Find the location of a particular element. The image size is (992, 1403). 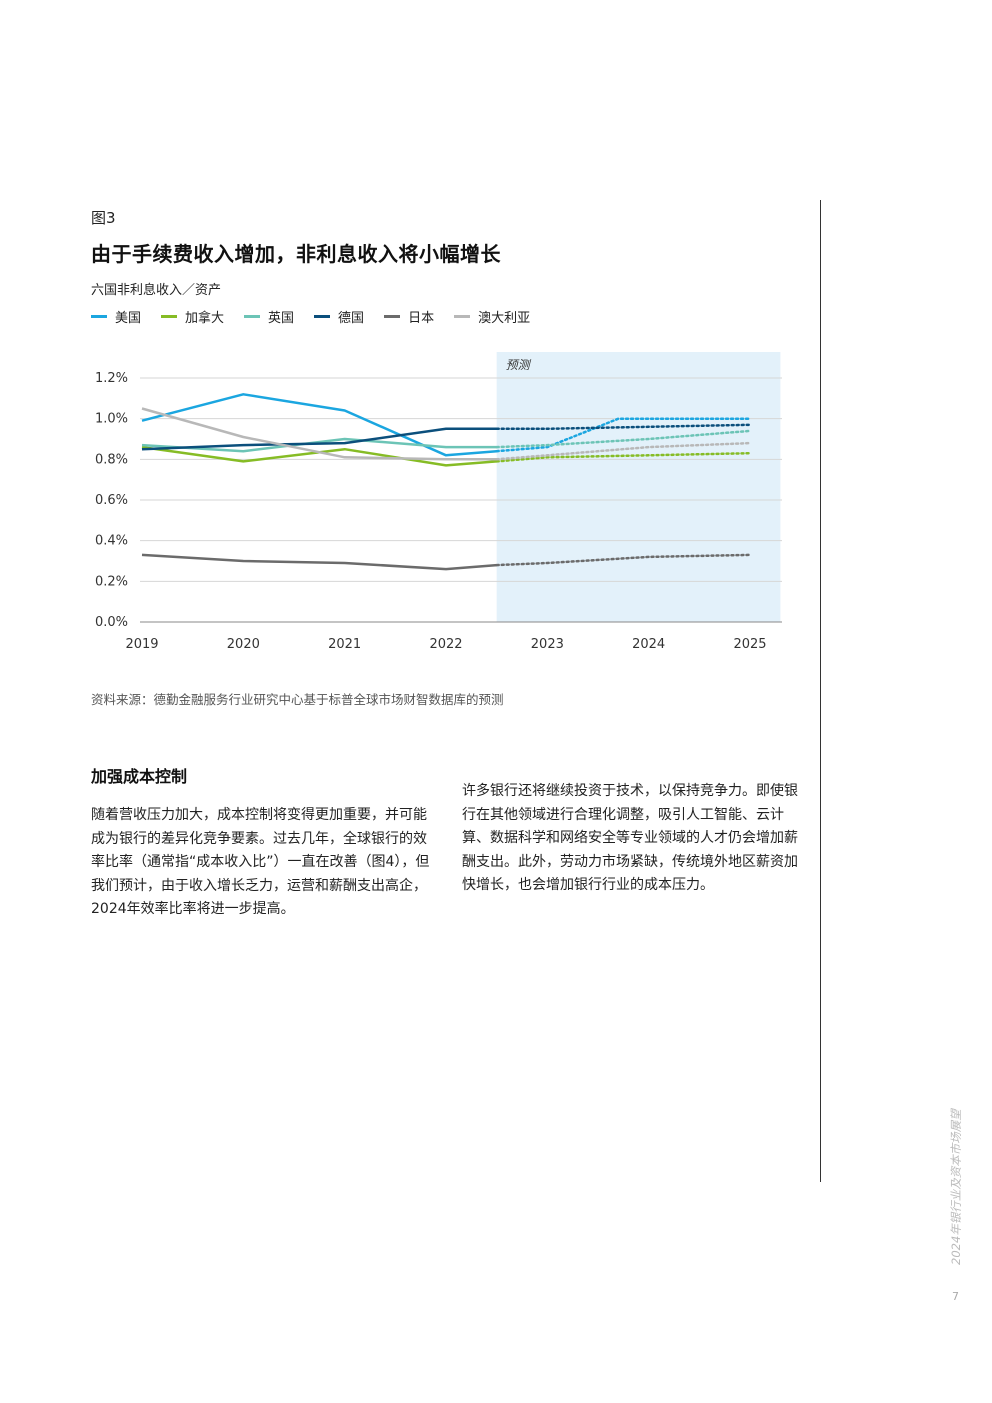

legend-item-australia: 澳大利亚 is located at coordinates (492, 316).